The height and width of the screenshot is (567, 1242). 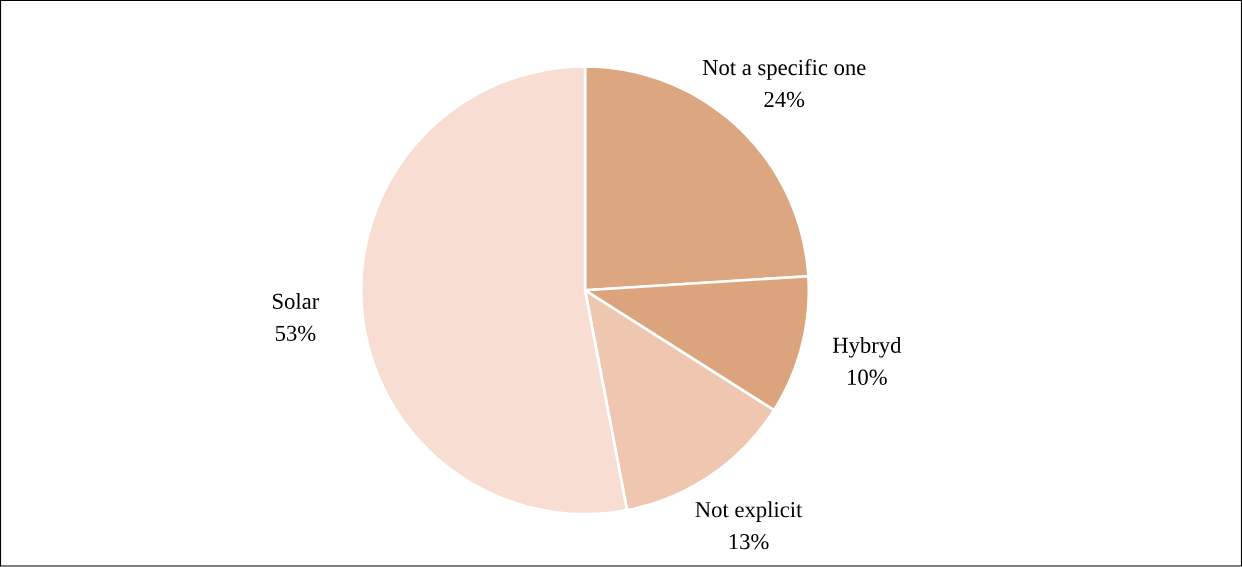 What do you see at coordinates (296, 301) in the screenshot?
I see `slice-label: Solar` at bounding box center [296, 301].